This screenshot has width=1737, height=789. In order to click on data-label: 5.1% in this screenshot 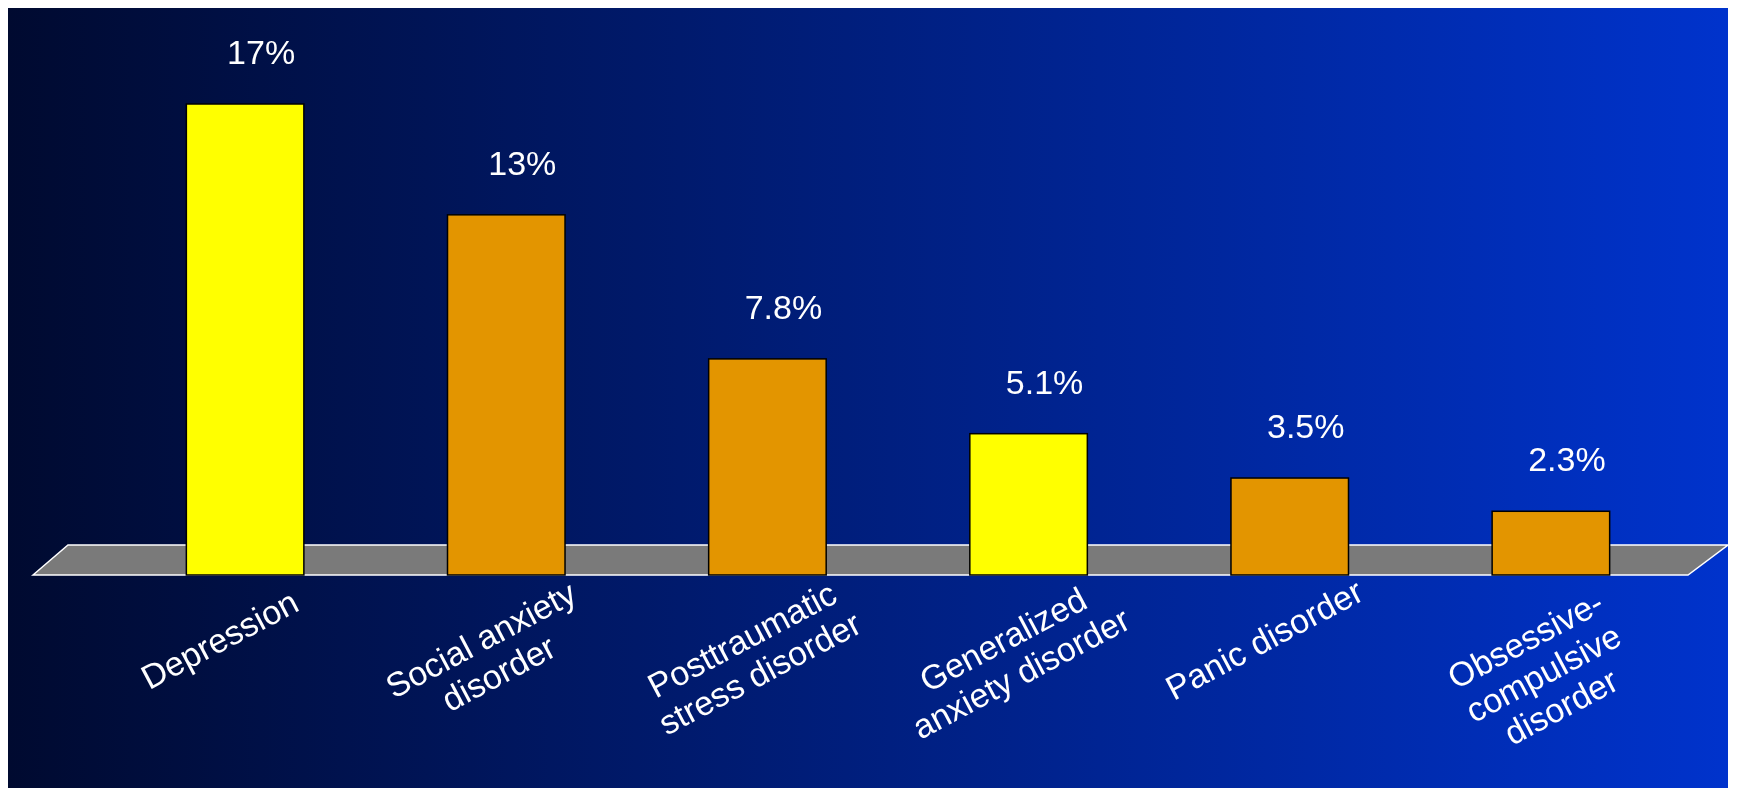, I will do `click(1044, 381)`.